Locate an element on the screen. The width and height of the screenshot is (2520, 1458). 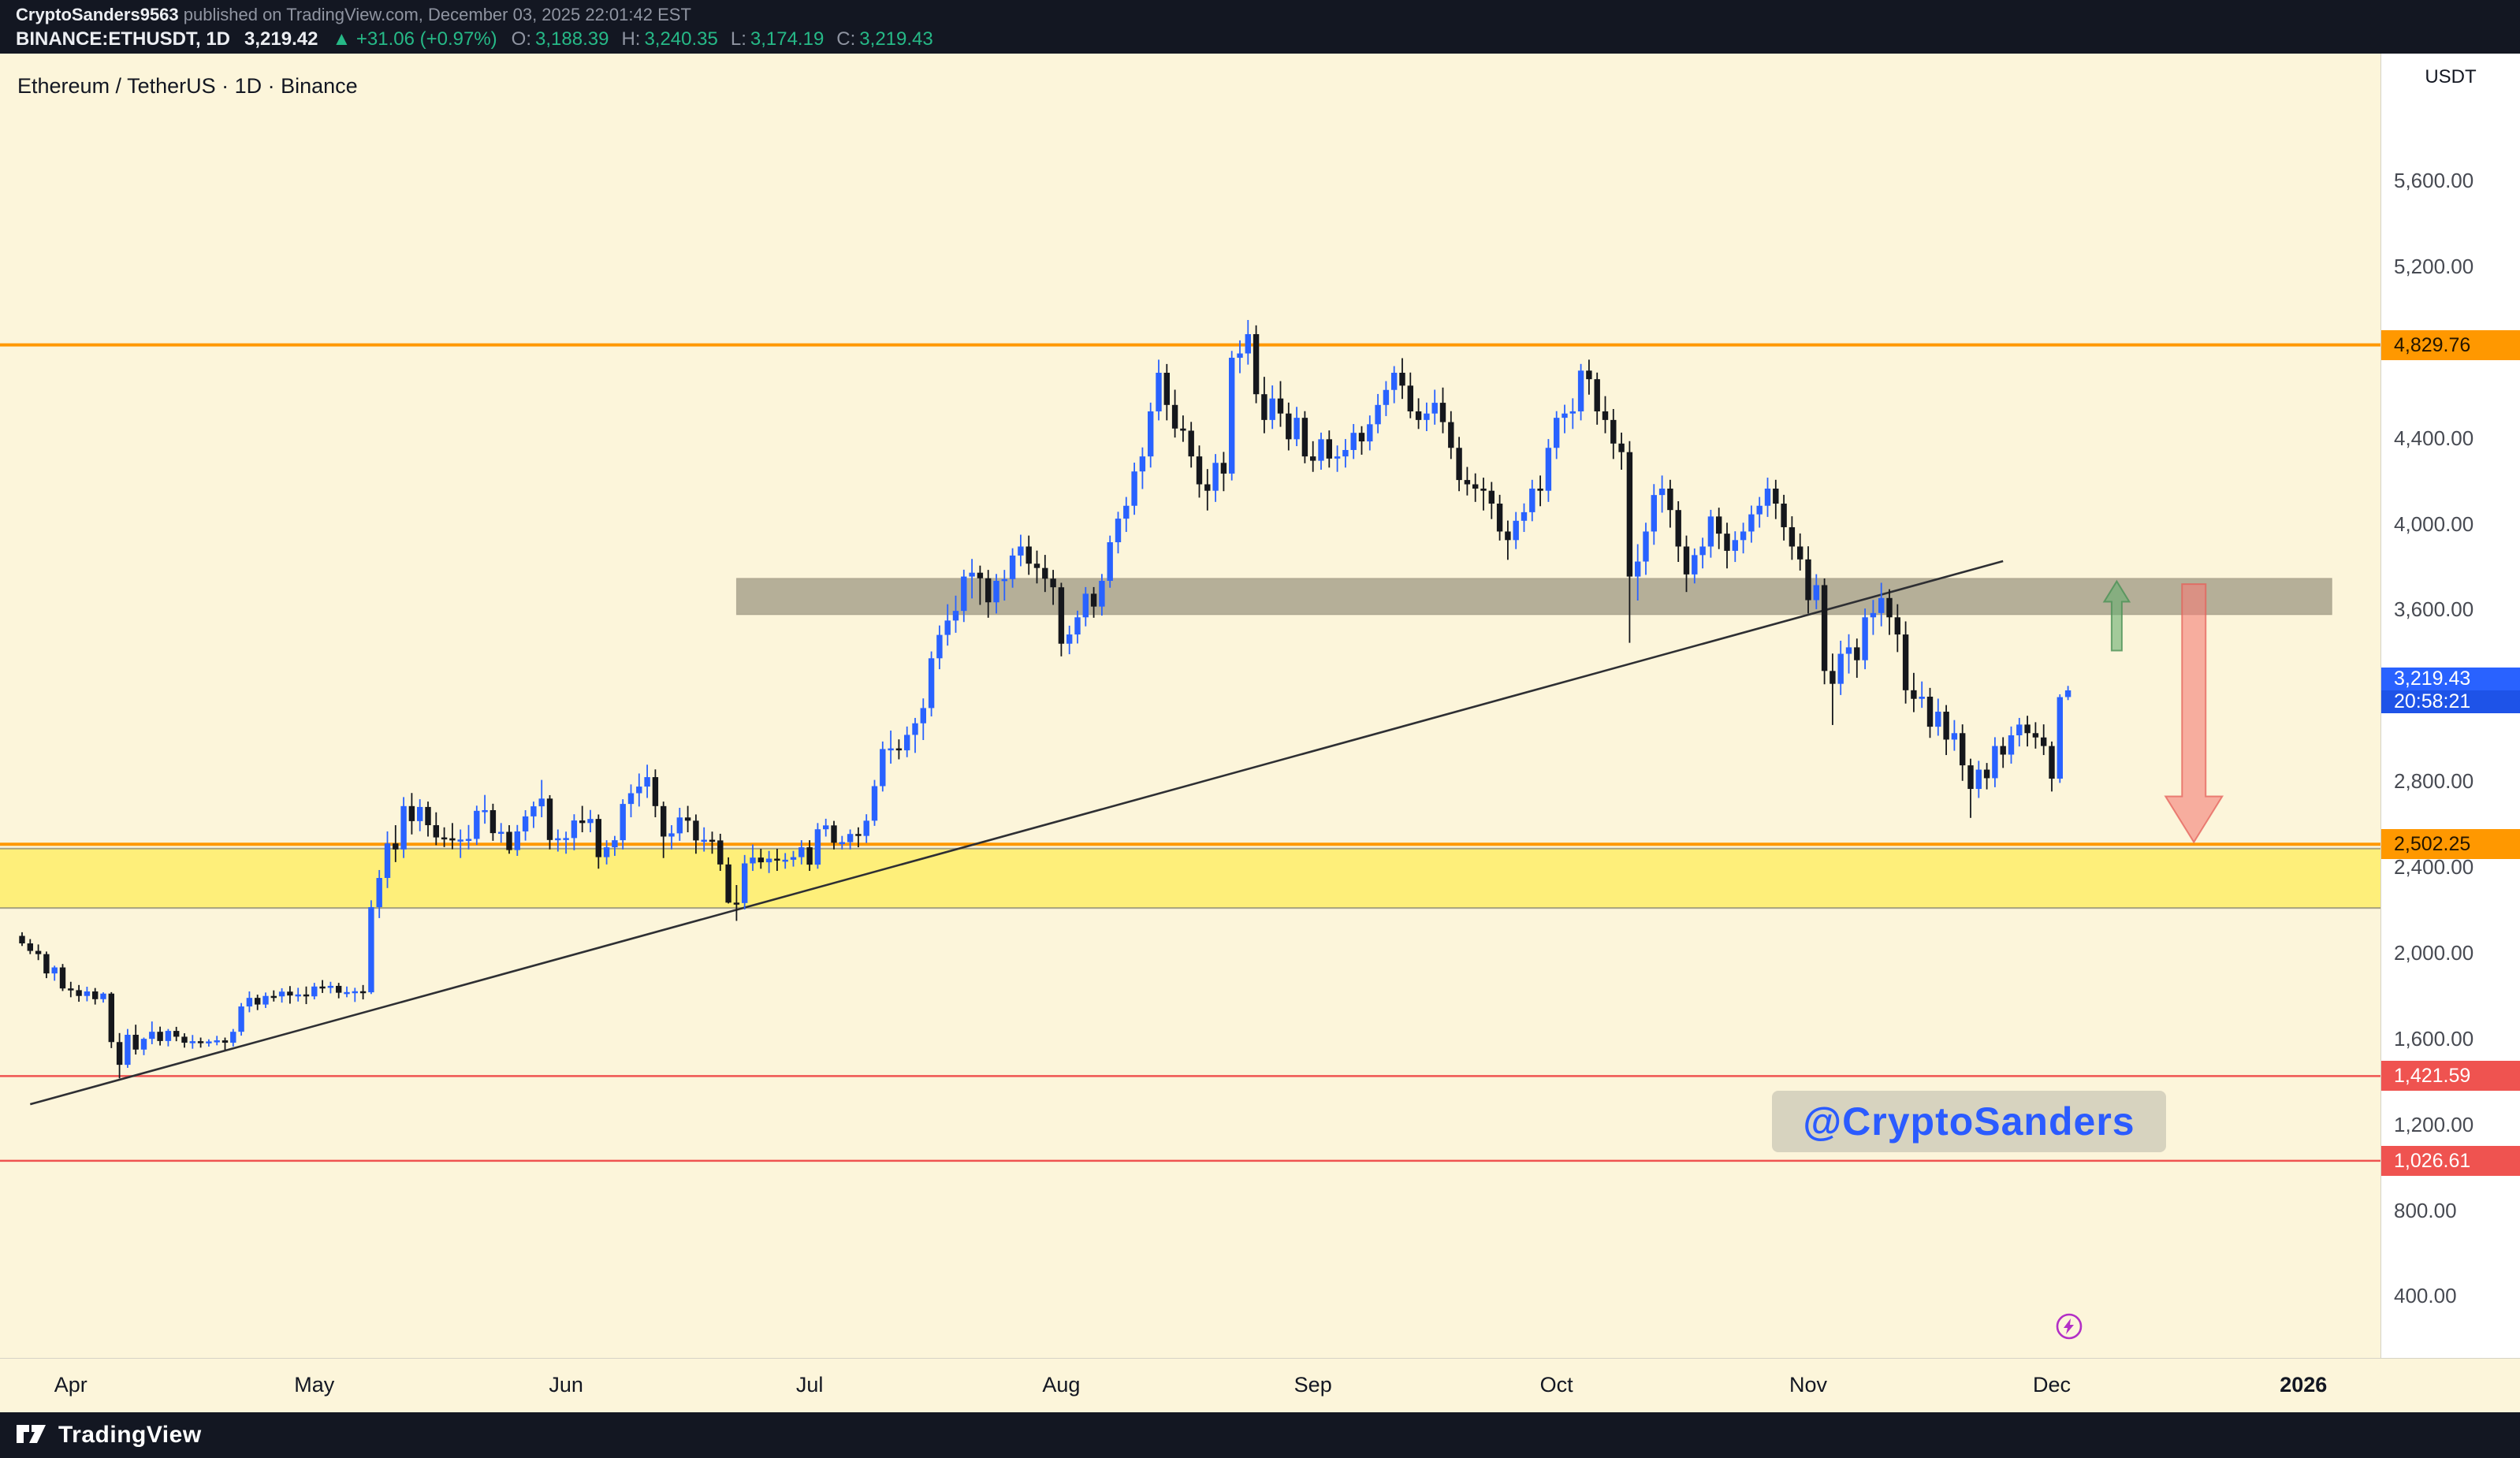
last-price-label: 3,219.43 20:58:21 is located at coordinates (2450, 690).